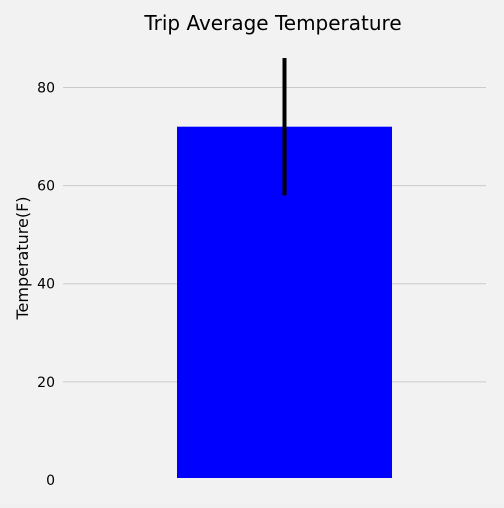 Image resolution: width=504 pixels, height=508 pixels. Describe the element at coordinates (50, 481) in the screenshot. I see `y-tick-label: 0` at that location.